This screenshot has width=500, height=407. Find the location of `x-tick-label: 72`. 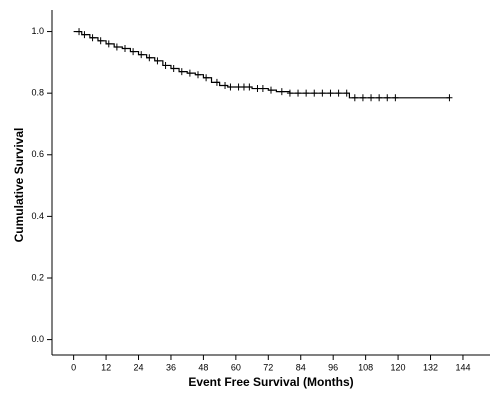

x-tick-label: 72 is located at coordinates (268, 367).